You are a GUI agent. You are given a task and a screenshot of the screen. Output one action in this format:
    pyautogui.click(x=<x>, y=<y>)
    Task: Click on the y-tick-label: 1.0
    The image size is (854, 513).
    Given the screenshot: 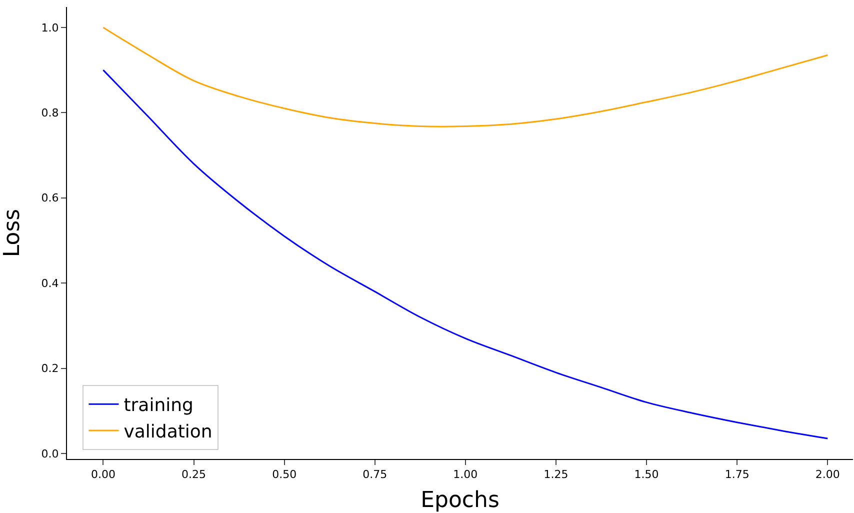 What is the action you would take?
    pyautogui.click(x=50, y=27)
    